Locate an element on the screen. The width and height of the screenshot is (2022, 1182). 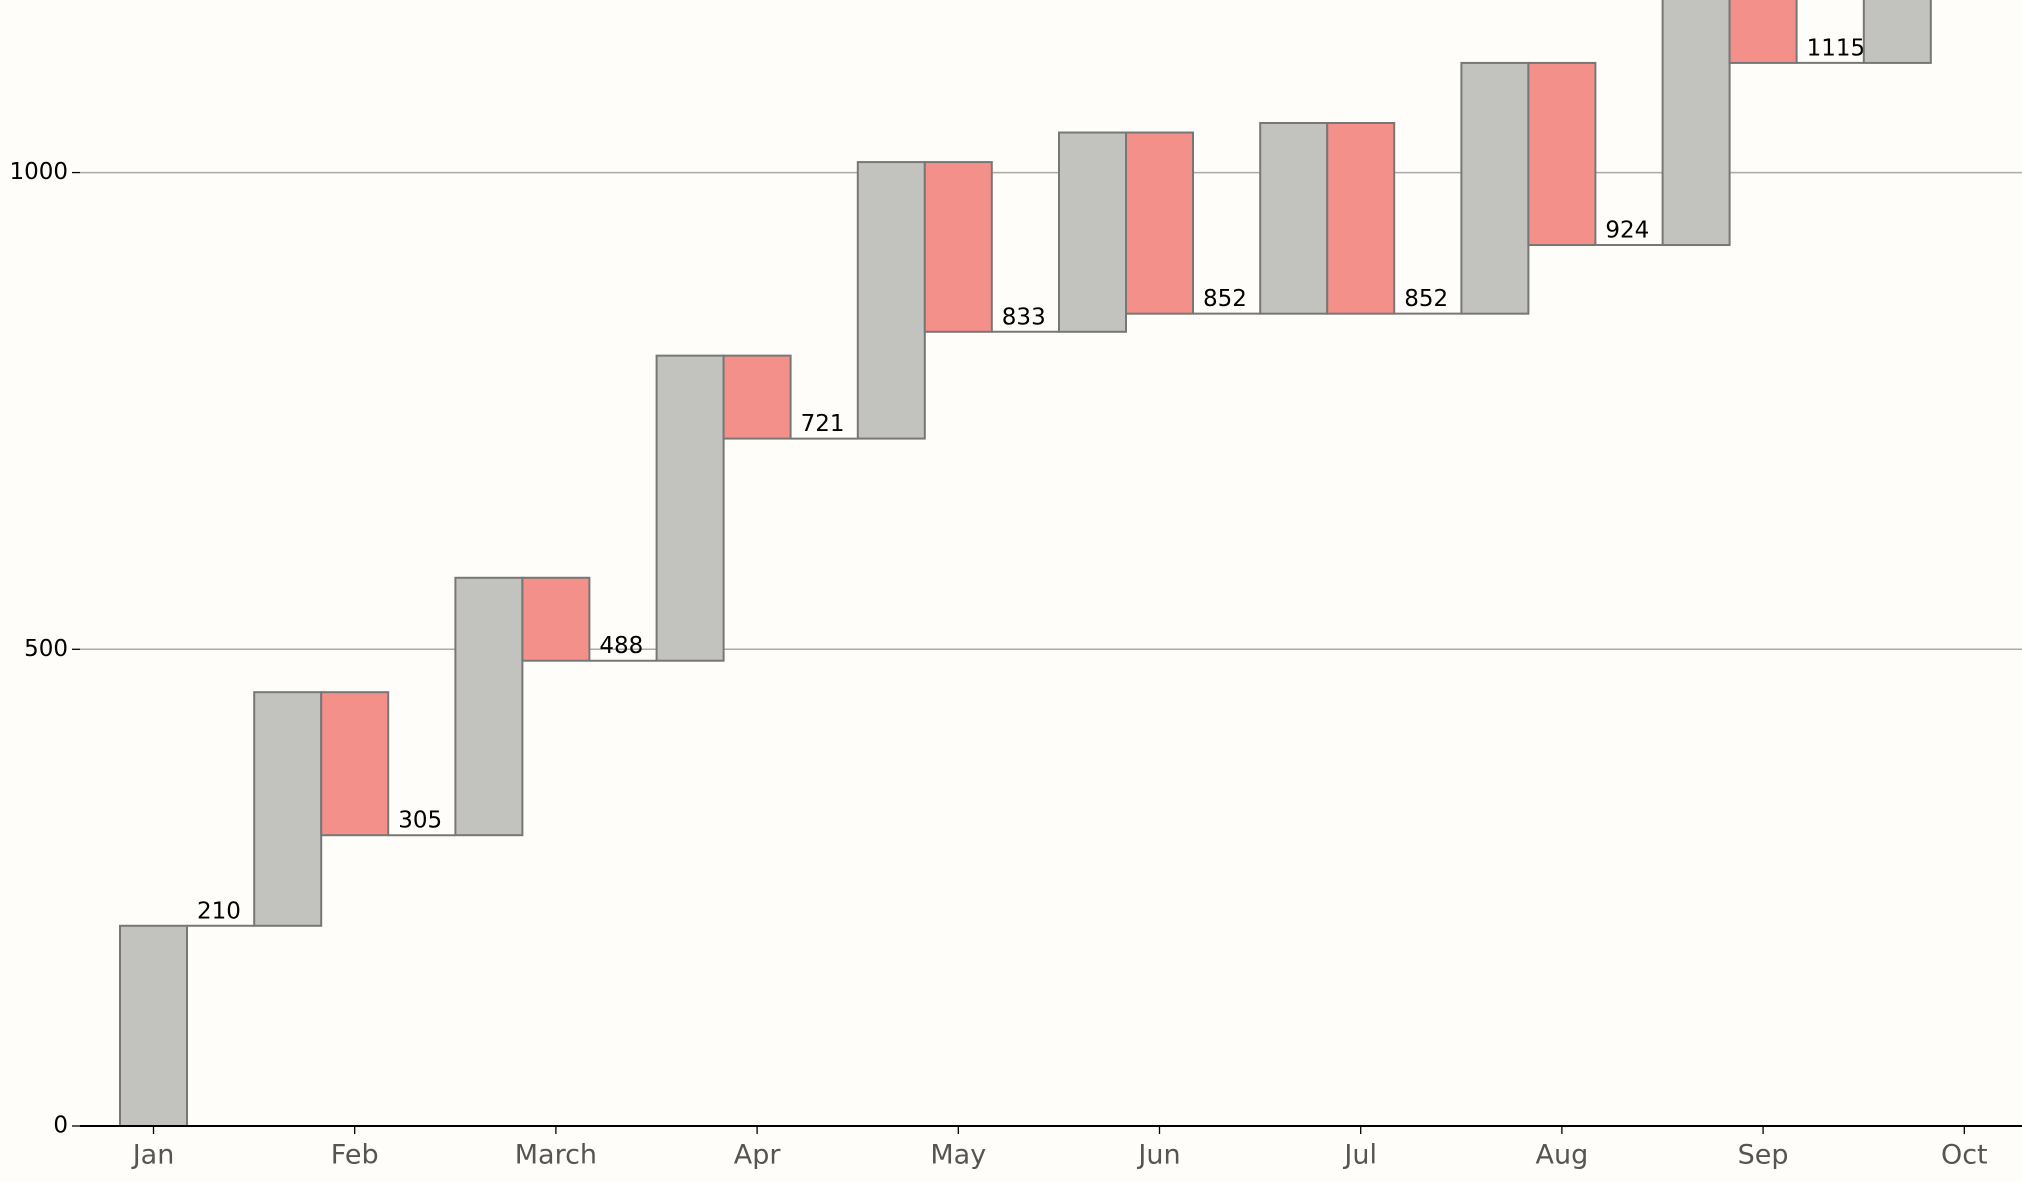
total-label: 924 is located at coordinates (1627, 231).